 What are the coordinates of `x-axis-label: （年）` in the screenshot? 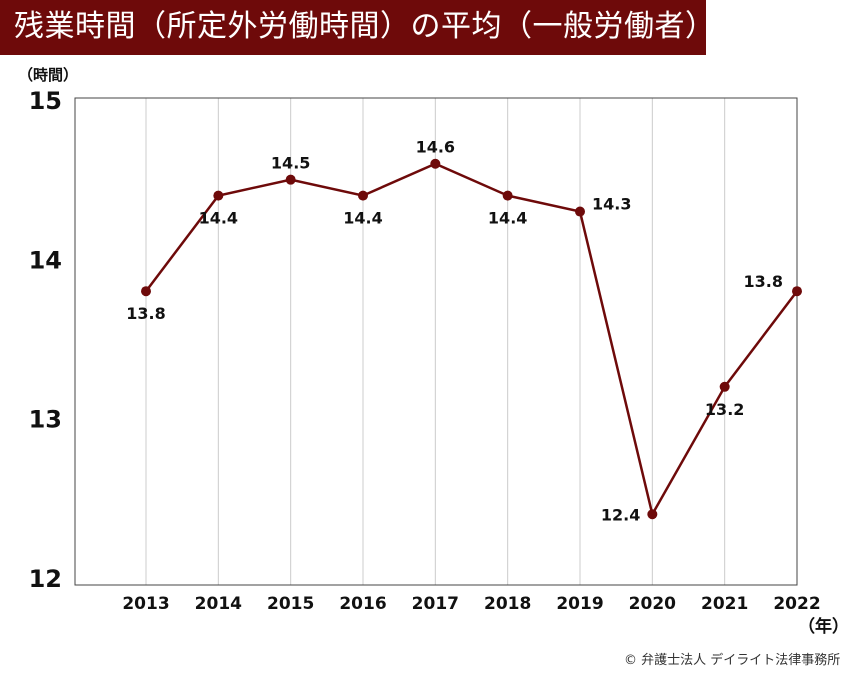 It's located at (823, 627).